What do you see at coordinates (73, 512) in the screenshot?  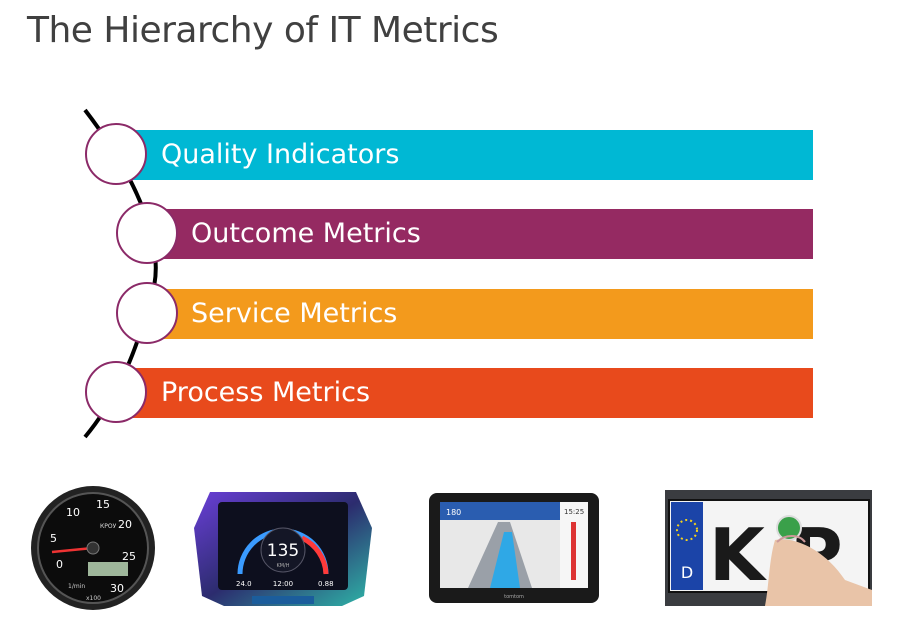 I see `tick-label: 10` at bounding box center [73, 512].